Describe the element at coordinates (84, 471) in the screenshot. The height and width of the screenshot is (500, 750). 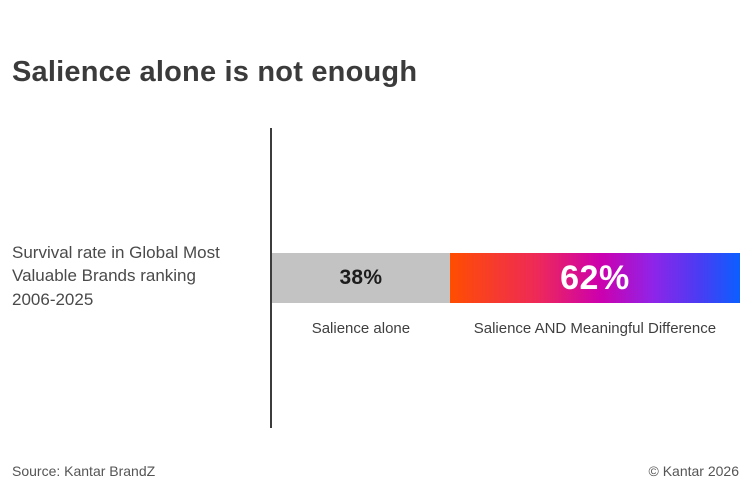
I see `source-note: Source: Kantar BrandZ` at that location.